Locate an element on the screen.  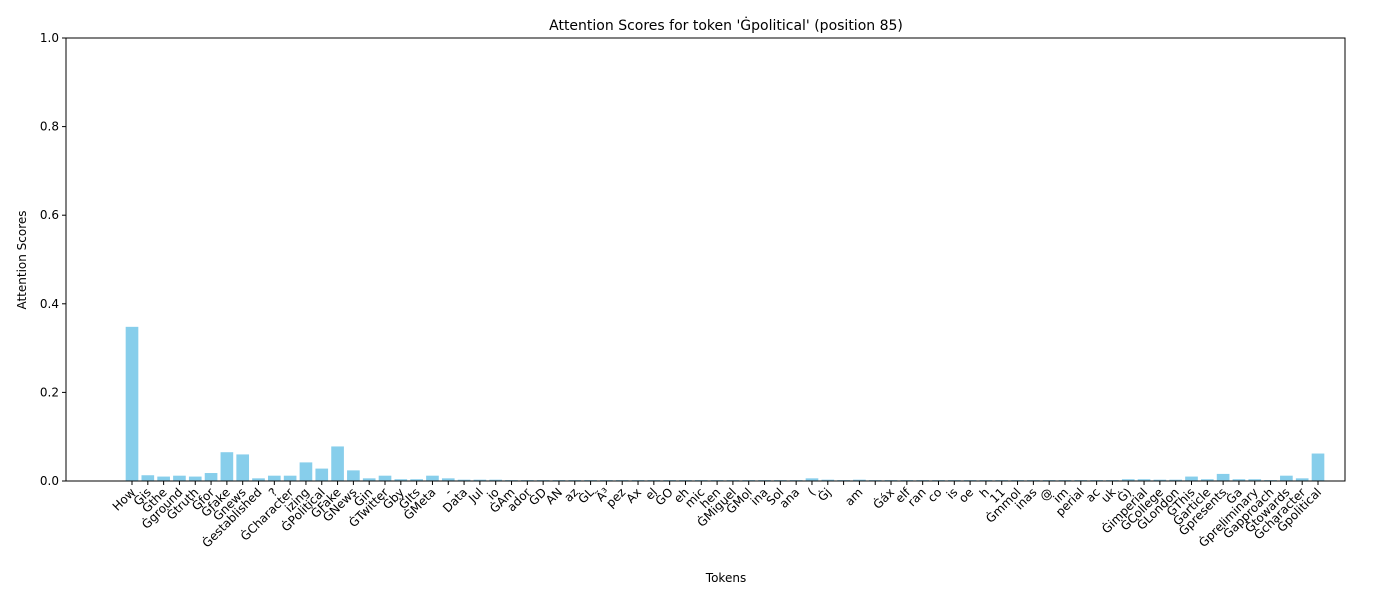
x-tick-label: oe is located at coordinates (966, 495).